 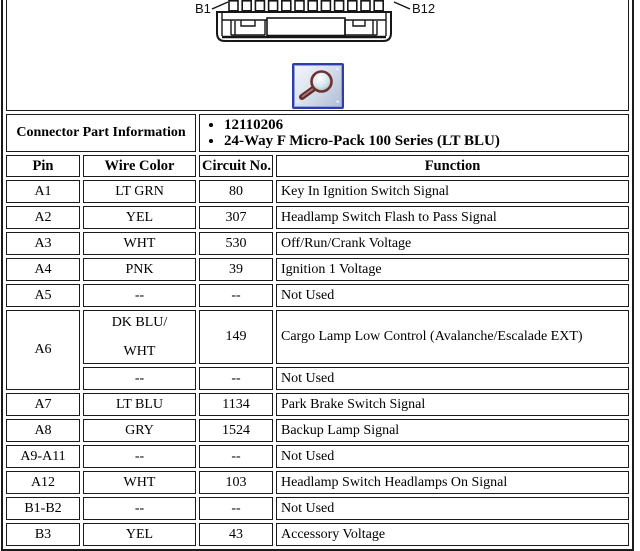 What do you see at coordinates (452, 192) in the screenshot?
I see `function-cell: Key In Ignition Switch Signal` at bounding box center [452, 192].